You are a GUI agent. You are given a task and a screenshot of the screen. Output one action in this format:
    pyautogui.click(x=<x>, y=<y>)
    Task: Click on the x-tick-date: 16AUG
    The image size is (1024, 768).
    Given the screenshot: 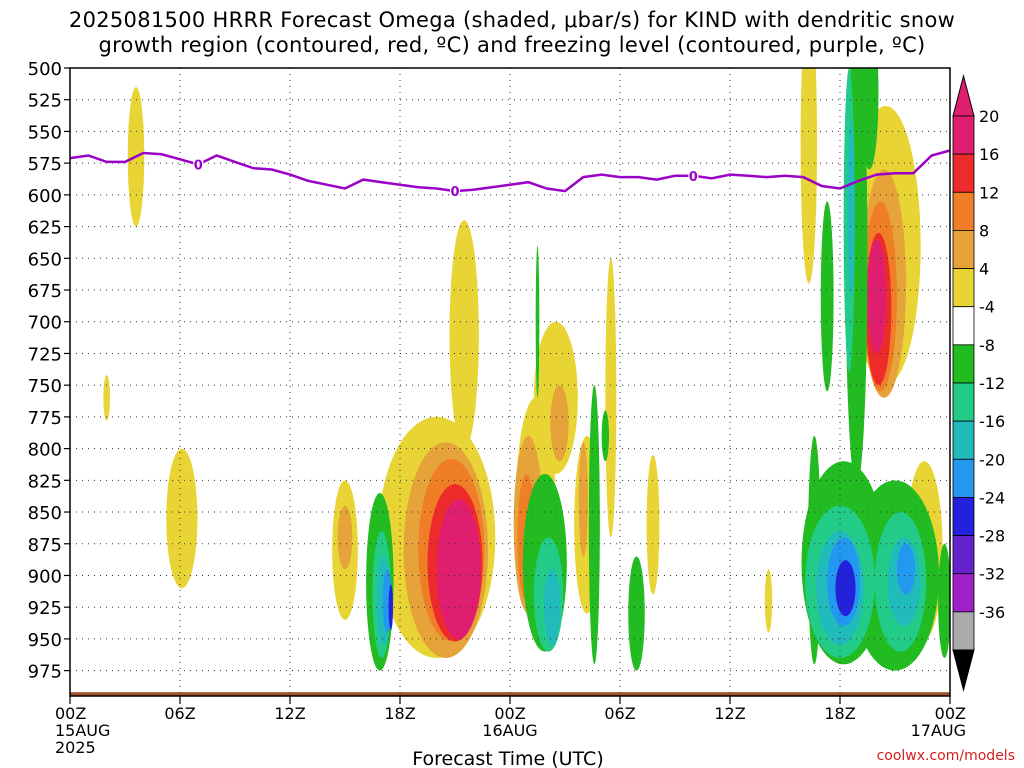 What is the action you would take?
    pyautogui.click(x=509, y=730)
    